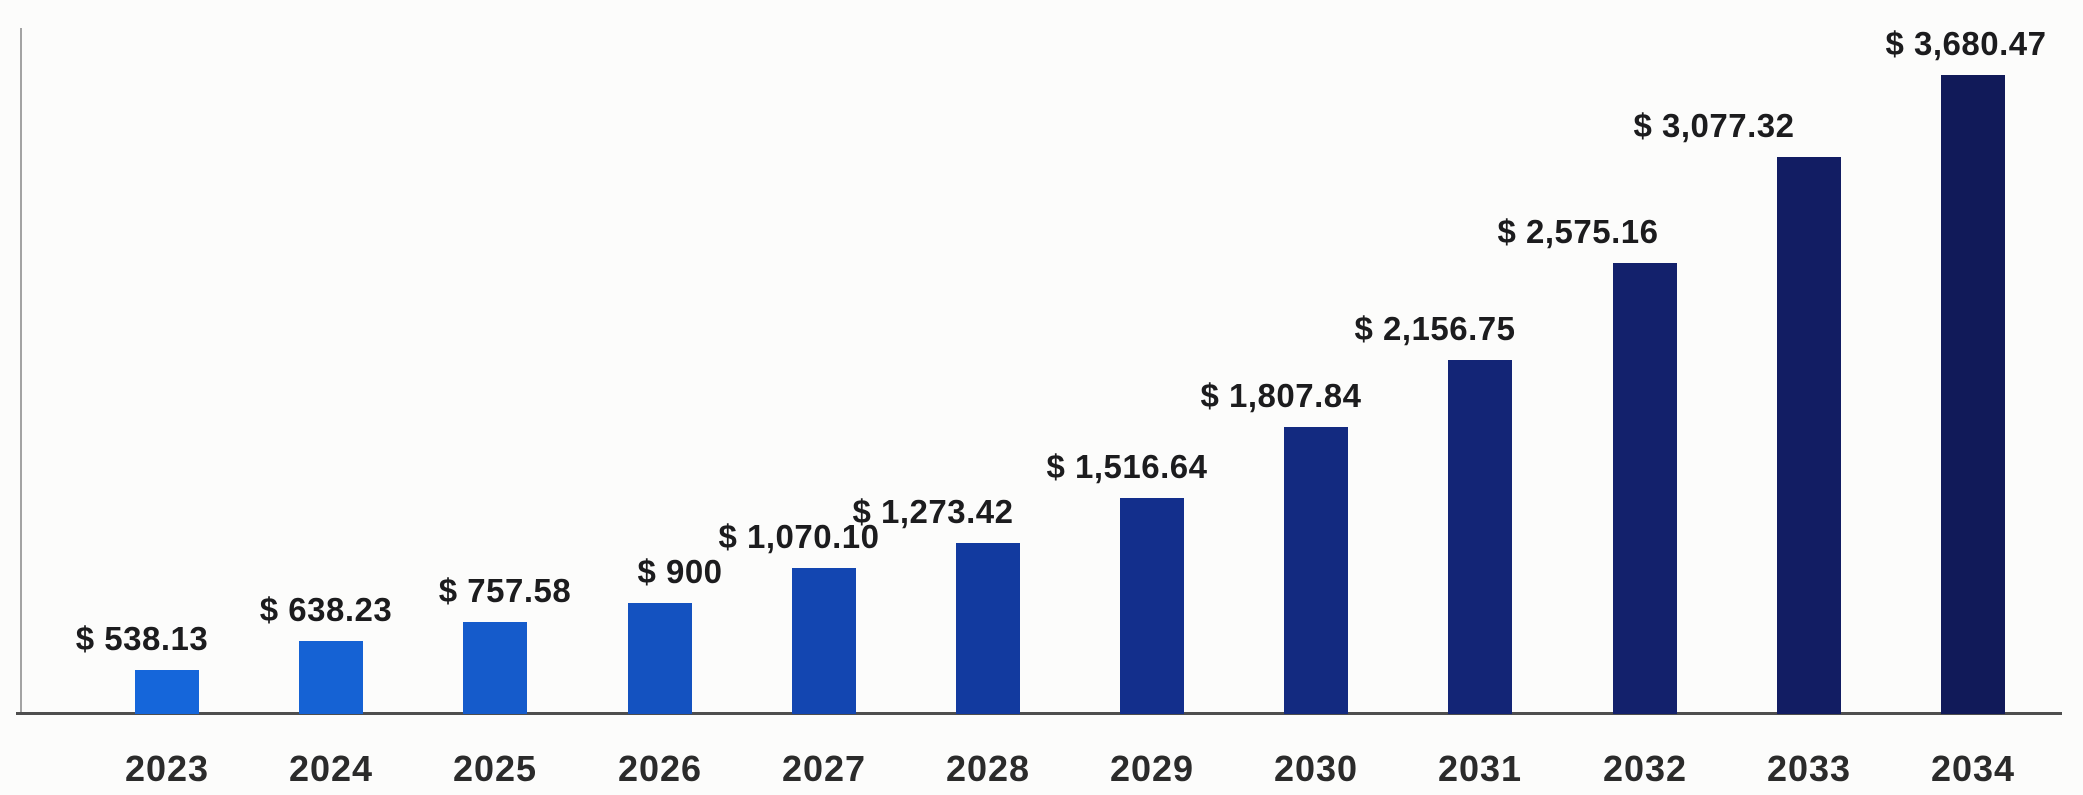 Image resolution: width=2083 pixels, height=795 pixels. What do you see at coordinates (1645, 768) in the screenshot?
I see `x-tick-2032: 2032` at bounding box center [1645, 768].